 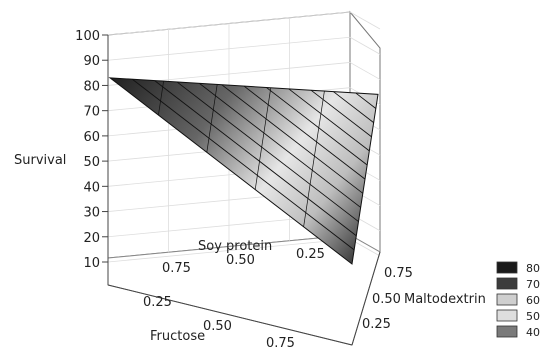 I want to click on fructose-axis, so click(x=230, y=315).